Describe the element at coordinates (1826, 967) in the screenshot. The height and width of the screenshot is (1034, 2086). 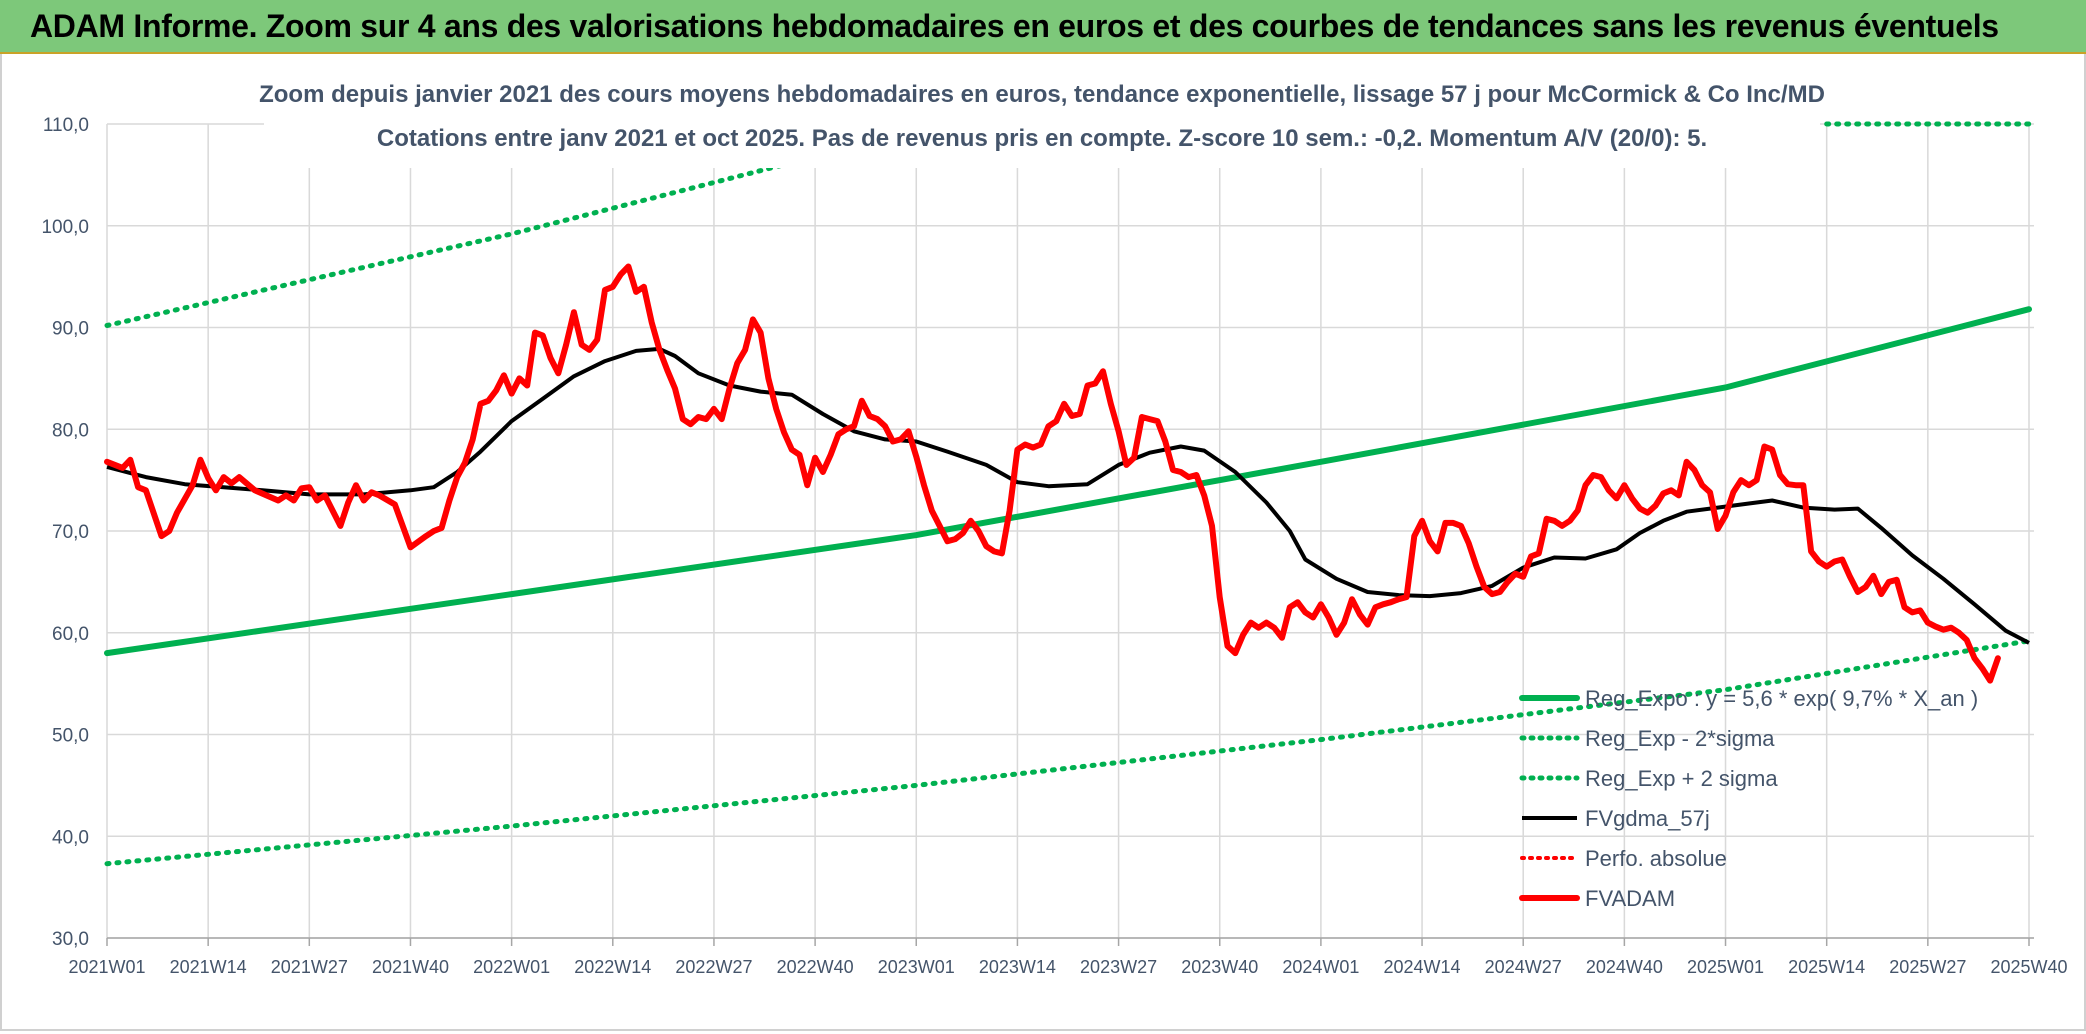
I see `x-tick-label: 2025W14` at that location.